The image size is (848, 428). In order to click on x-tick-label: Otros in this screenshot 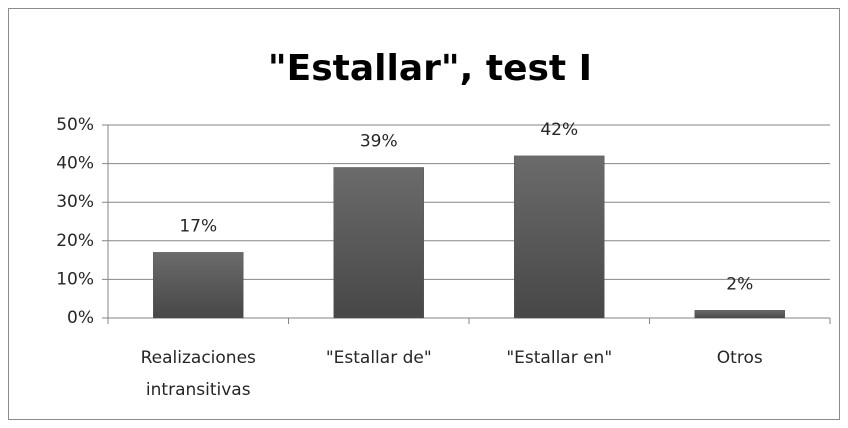, I will do `click(739, 358)`.